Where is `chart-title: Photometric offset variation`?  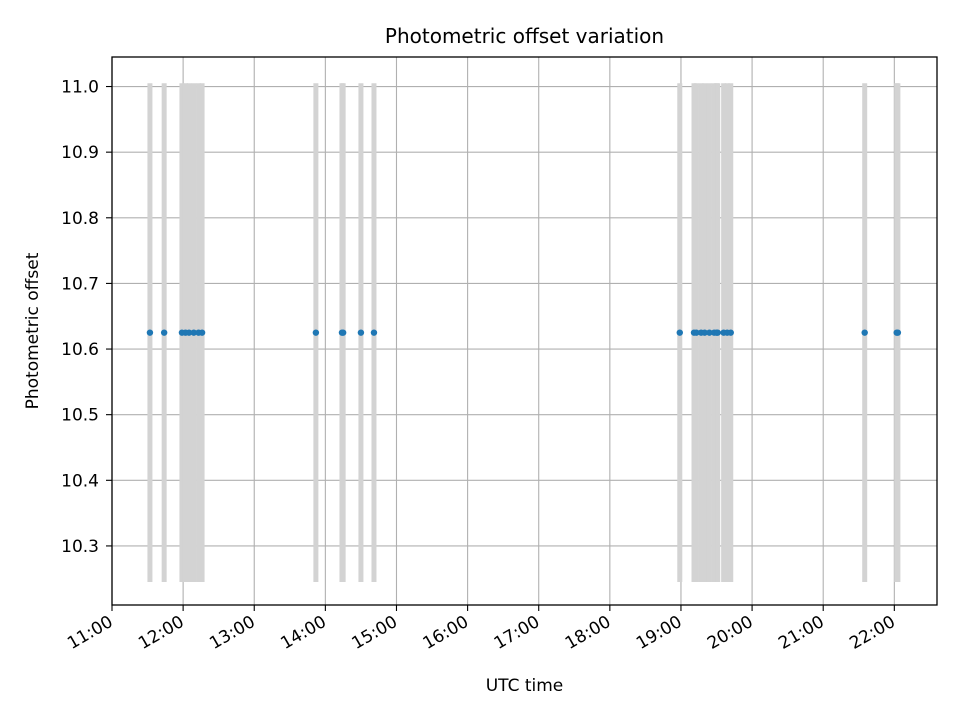 chart-title: Photometric offset variation is located at coordinates (524, 36).